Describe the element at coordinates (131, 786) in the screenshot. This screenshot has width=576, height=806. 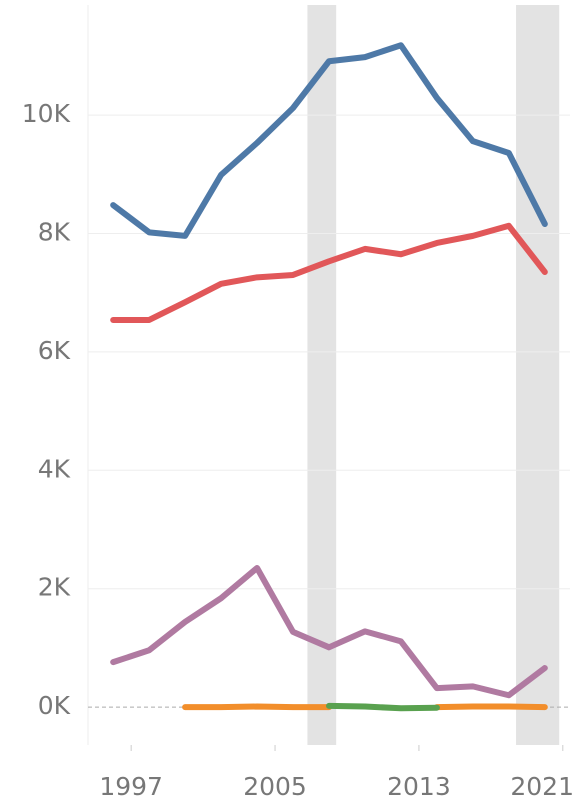
I see `x-tick-label: 1997` at that location.